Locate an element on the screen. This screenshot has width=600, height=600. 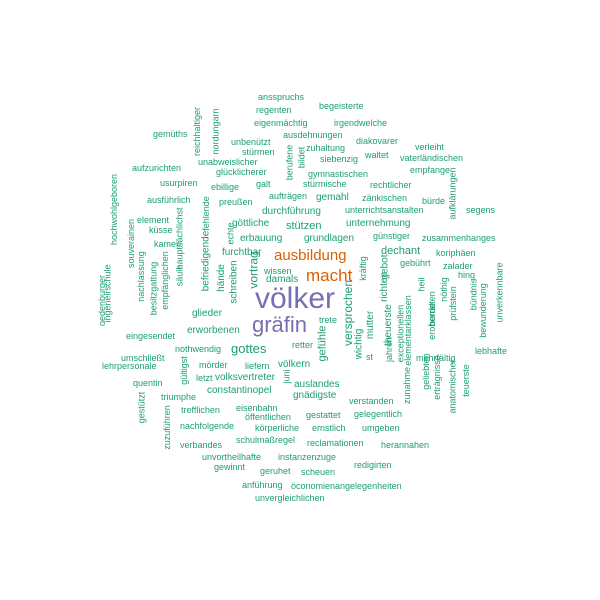
word: trete is located at coordinates (328, 320).